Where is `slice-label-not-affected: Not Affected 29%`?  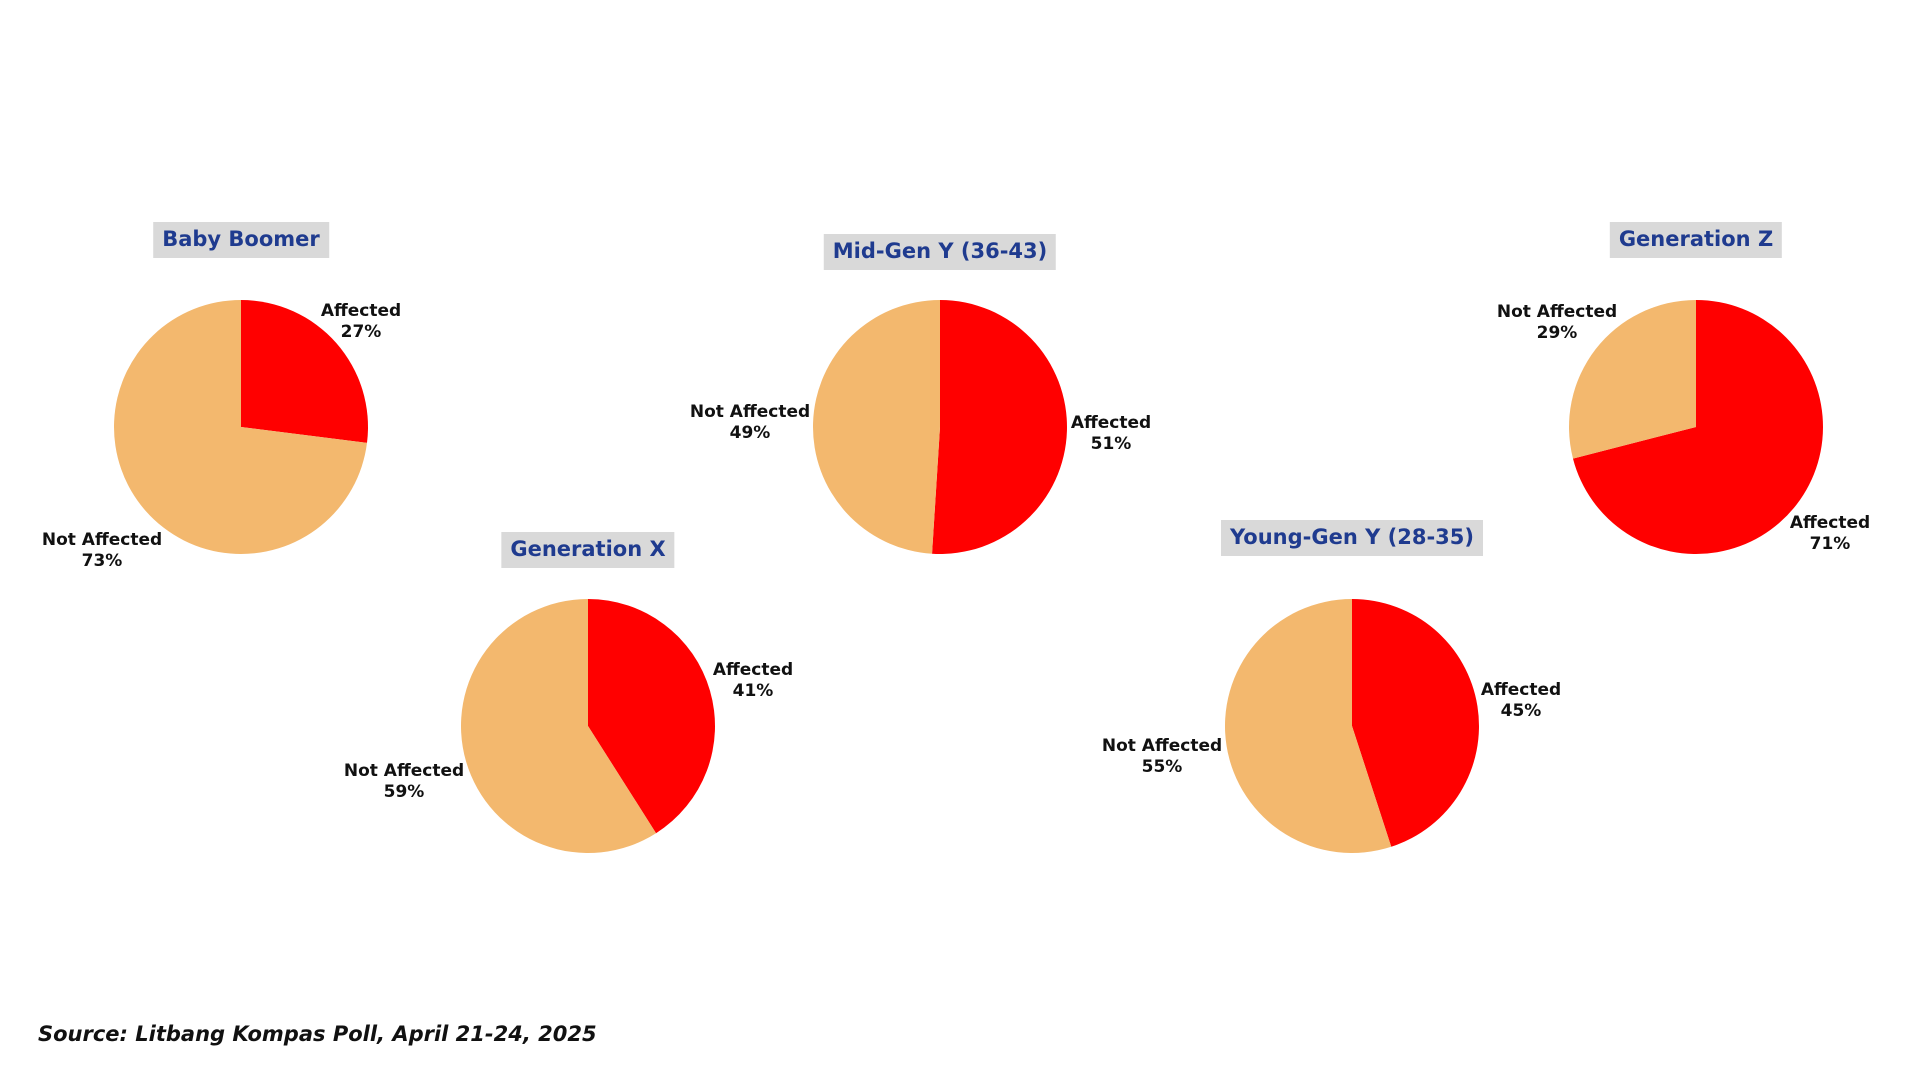 slice-label-not-affected: Not Affected 29% is located at coordinates (1557, 323).